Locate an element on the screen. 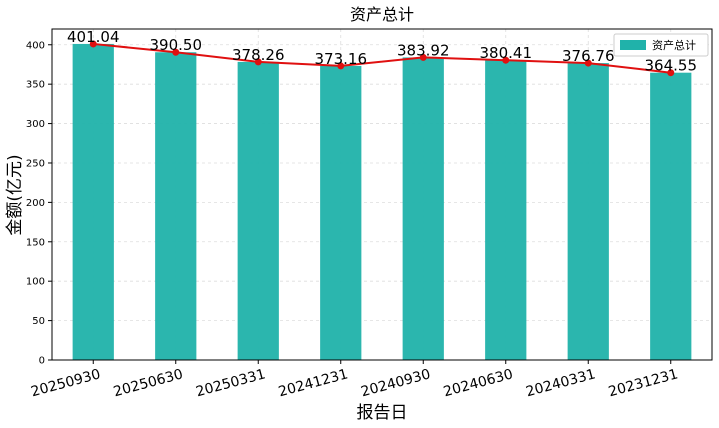 This screenshot has width=719, height=428. legend: 资产总计 is located at coordinates (661, 45).